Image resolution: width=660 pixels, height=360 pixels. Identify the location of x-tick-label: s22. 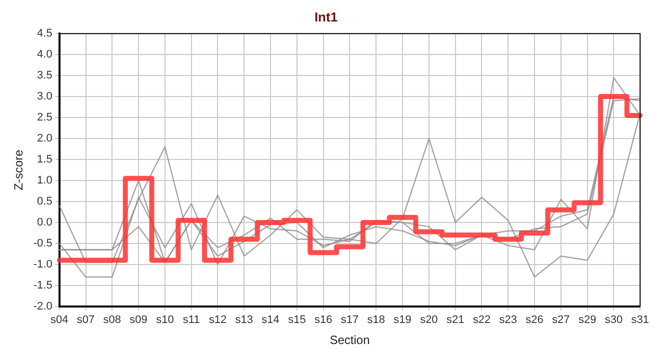
(481, 320).